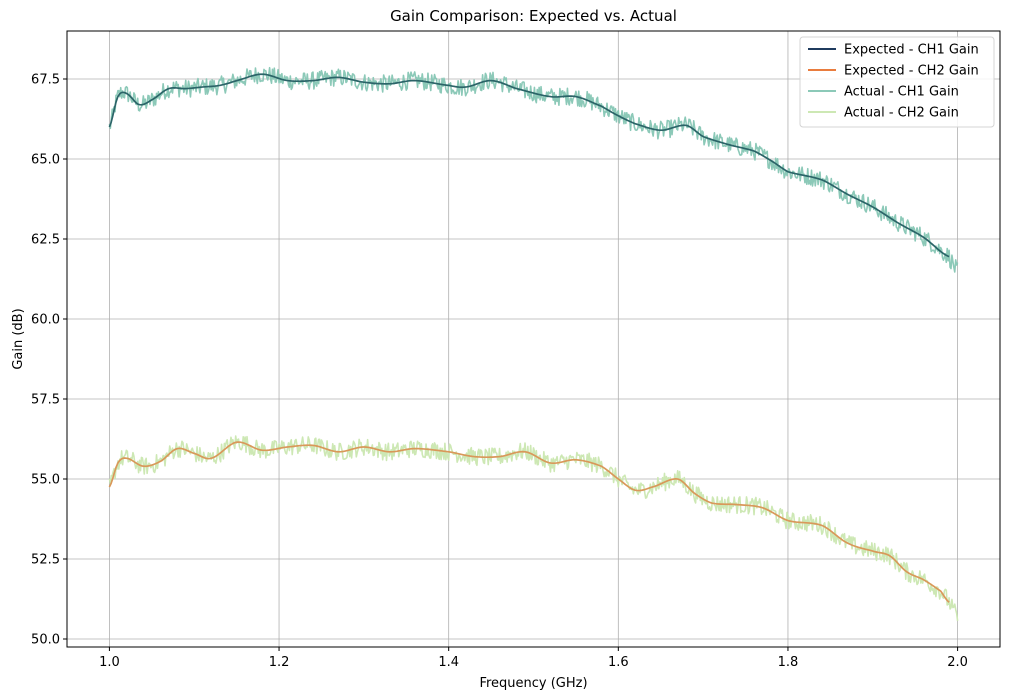 This screenshot has height=699, width=1010. What do you see at coordinates (45, 560) in the screenshot?
I see `y-tick-label: 52.5` at bounding box center [45, 560].